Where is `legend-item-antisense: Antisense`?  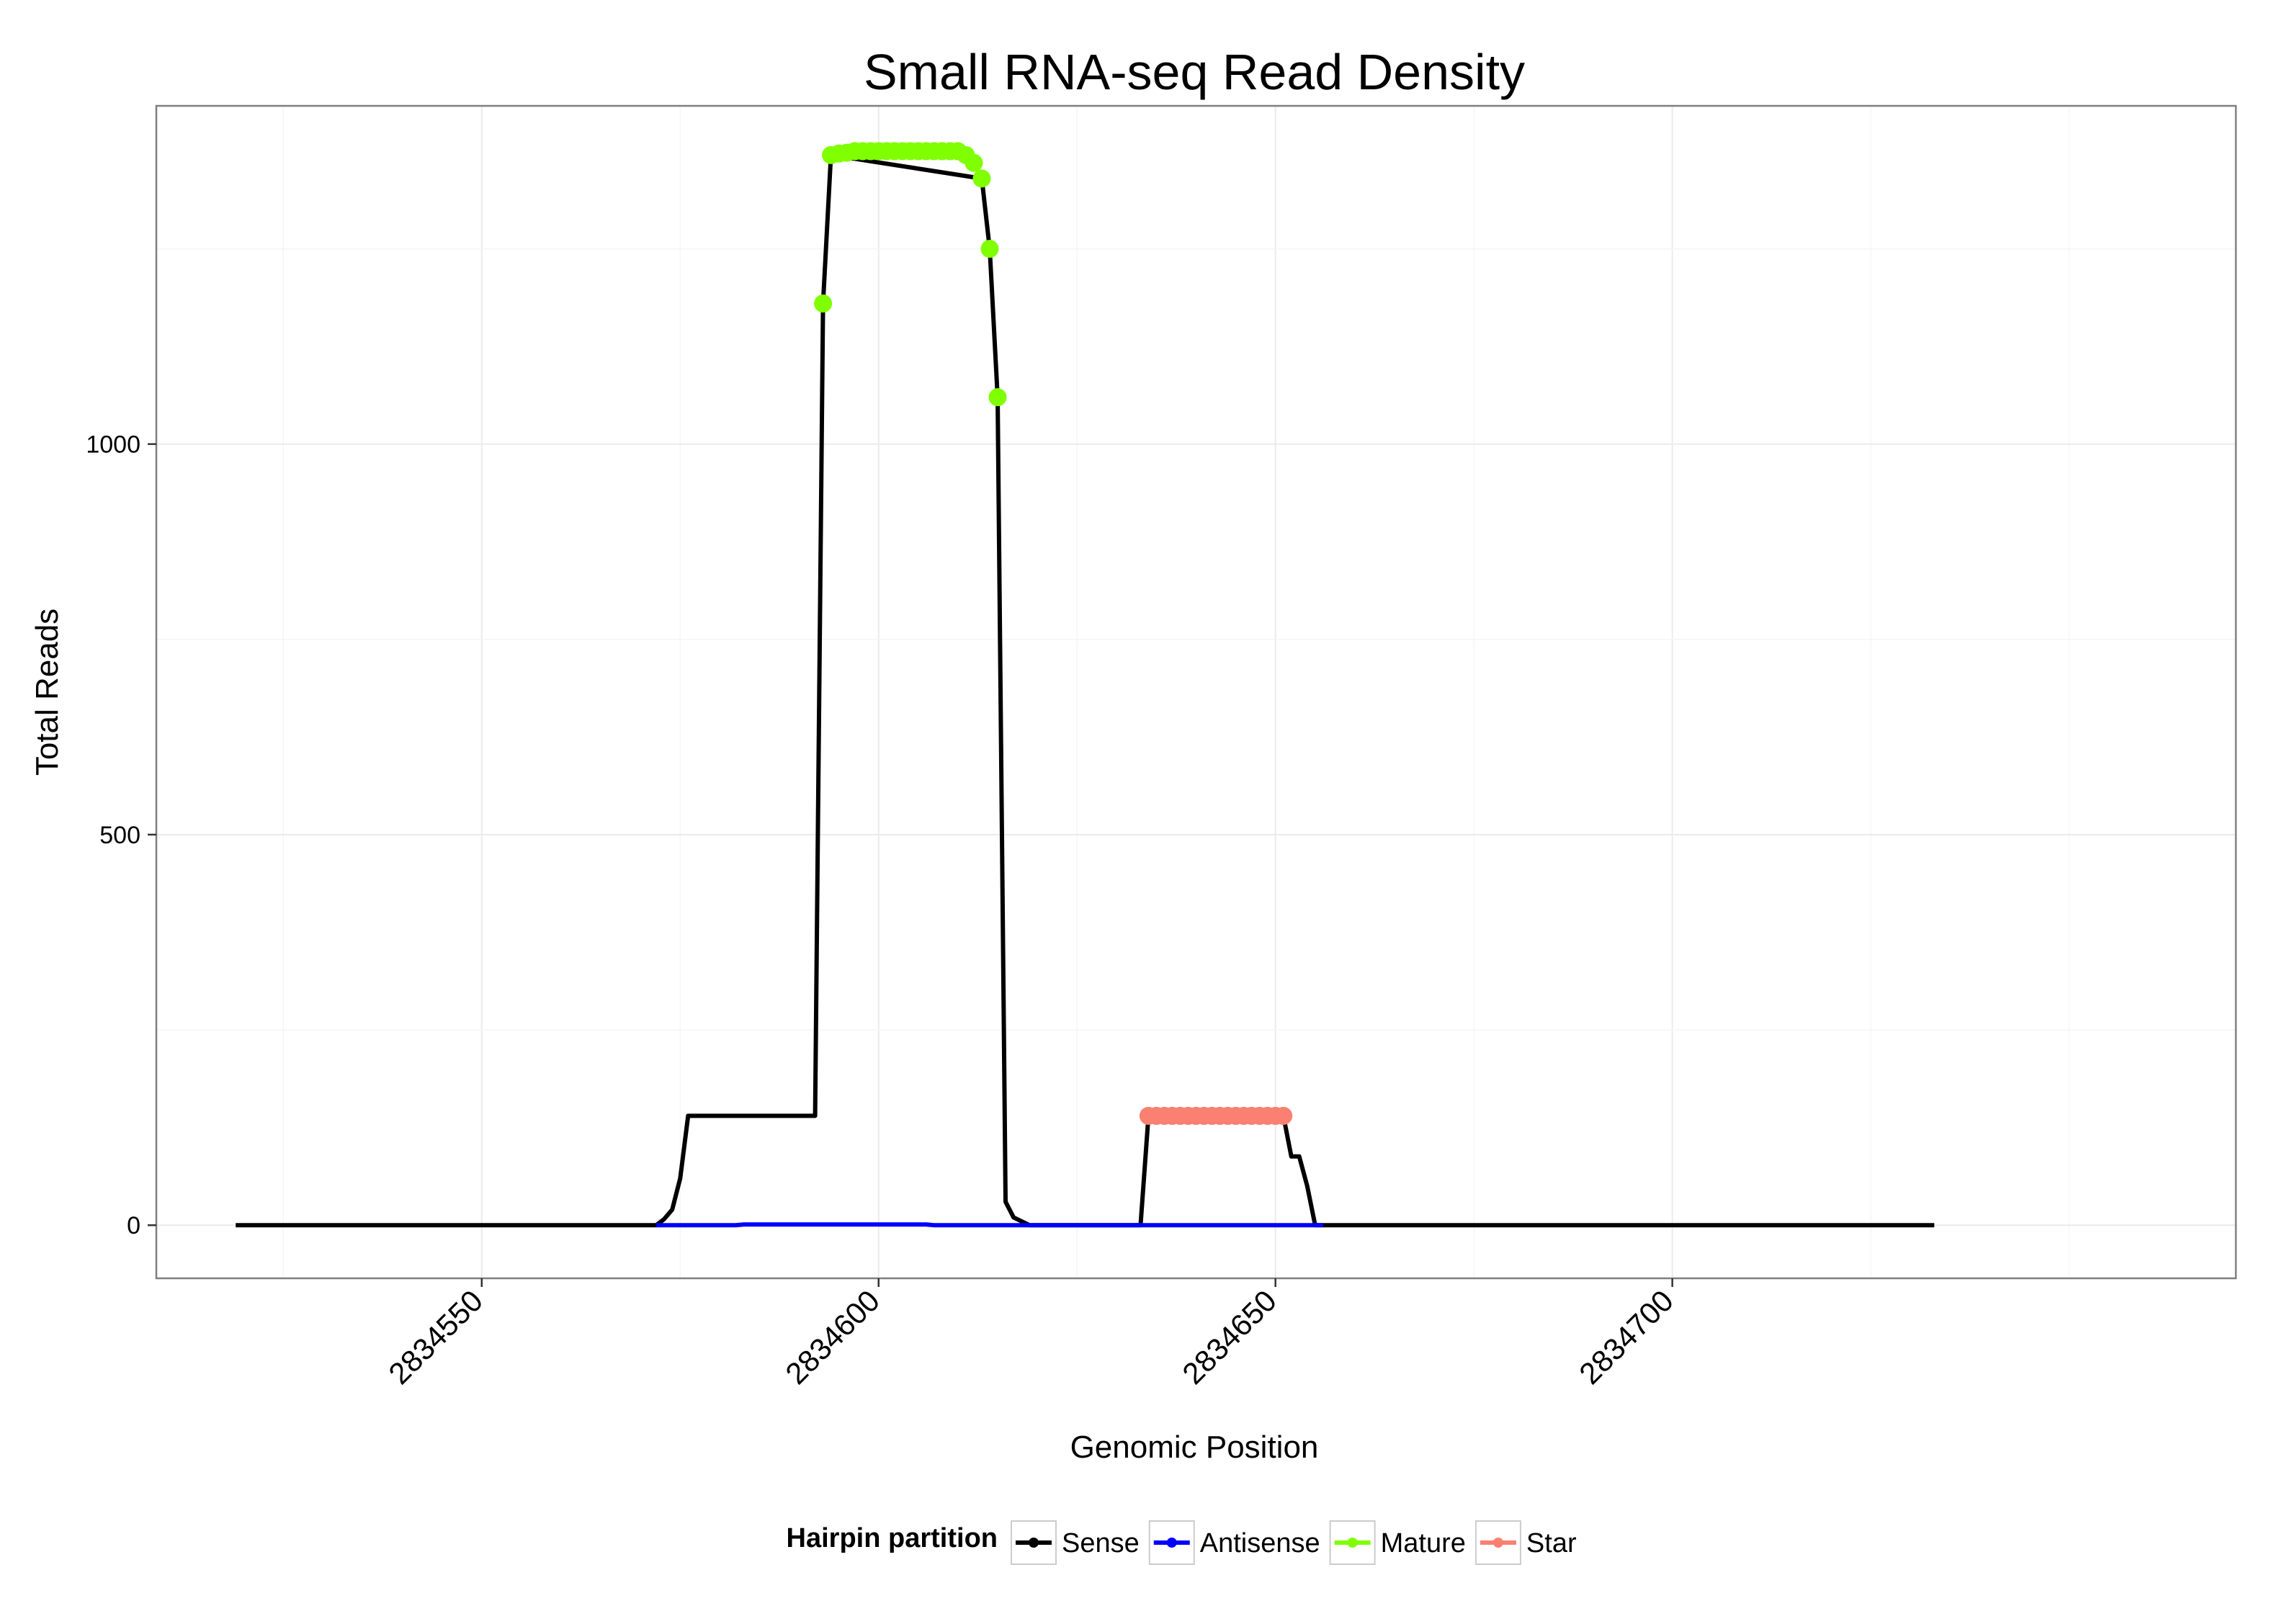 legend-item-antisense: Antisense is located at coordinates (1234, 1542).